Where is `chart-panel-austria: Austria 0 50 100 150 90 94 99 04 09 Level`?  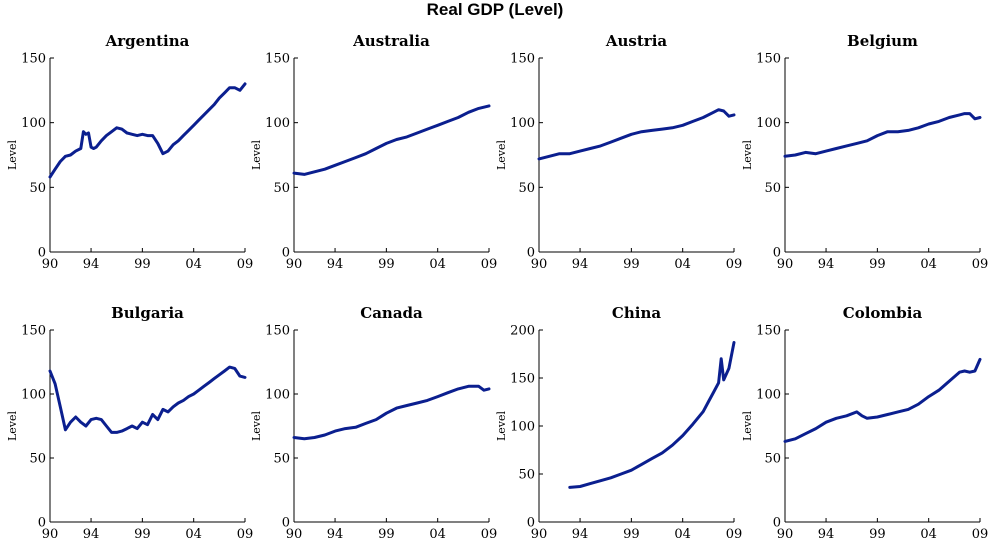 chart-panel-austria: Austria 0 50 100 150 90 94 99 04 09 Level is located at coordinates (618, 152).